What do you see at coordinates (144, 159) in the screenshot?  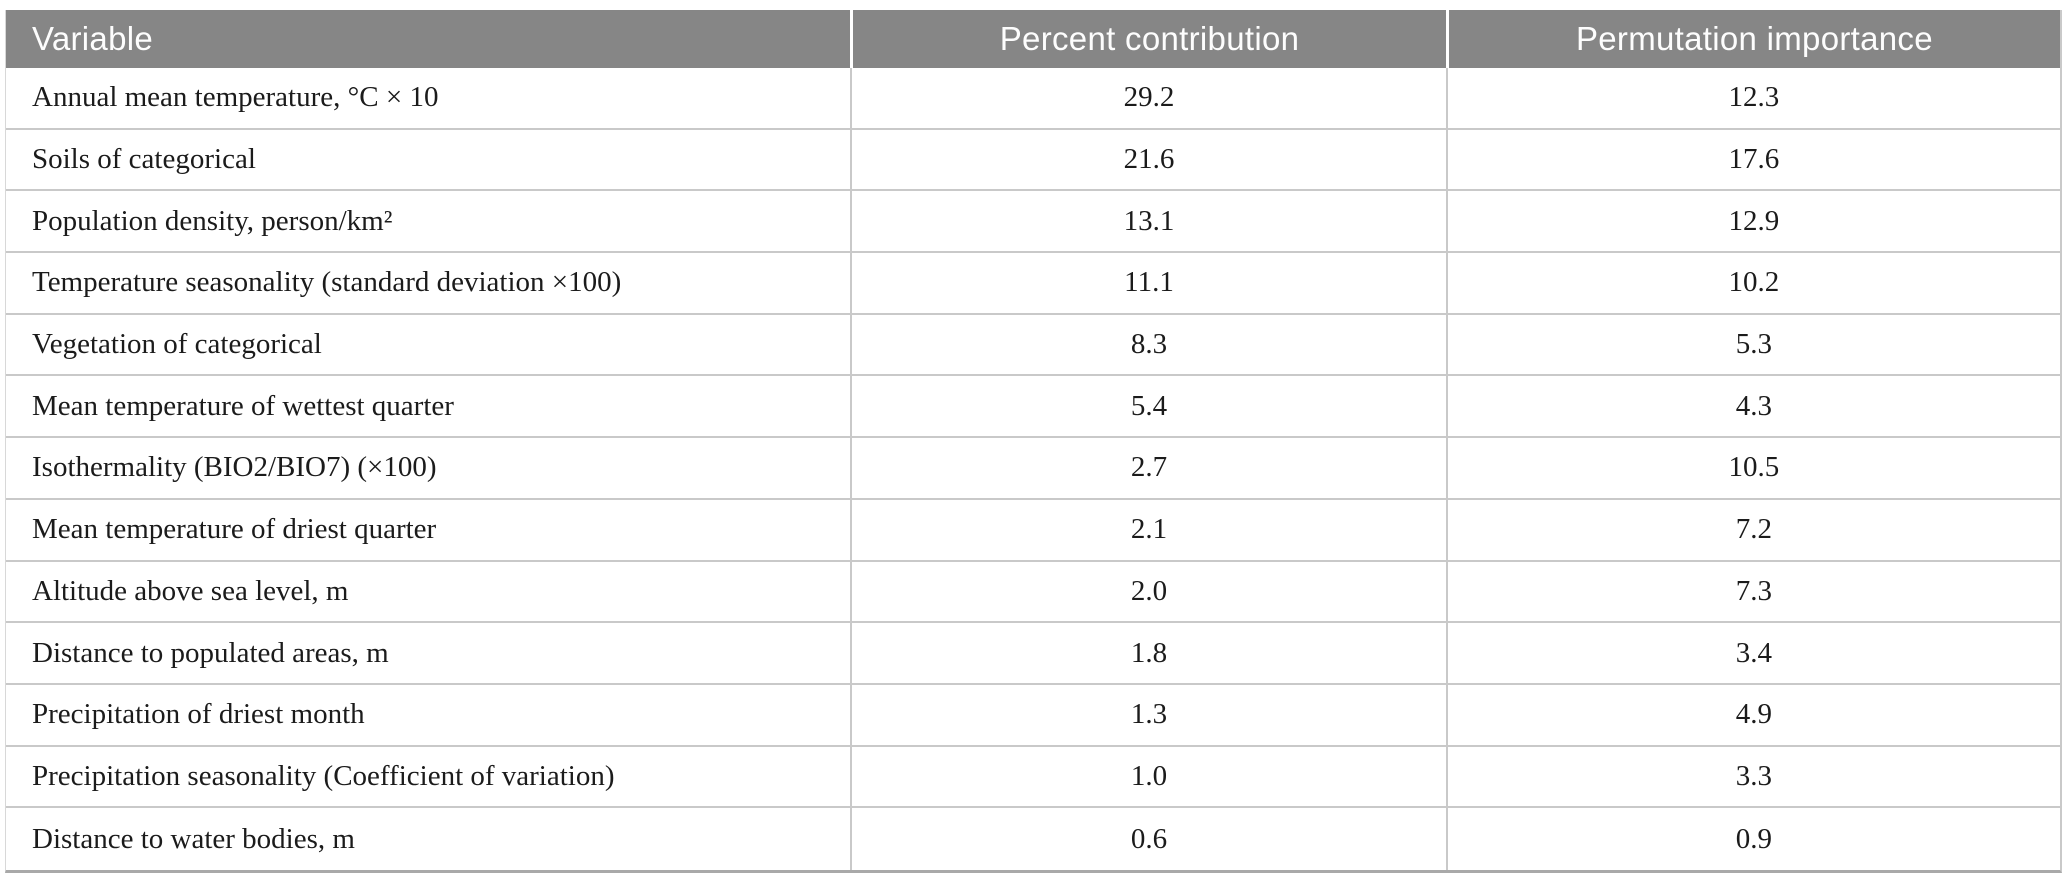 I see `variable-cell: Soils of categorical` at bounding box center [144, 159].